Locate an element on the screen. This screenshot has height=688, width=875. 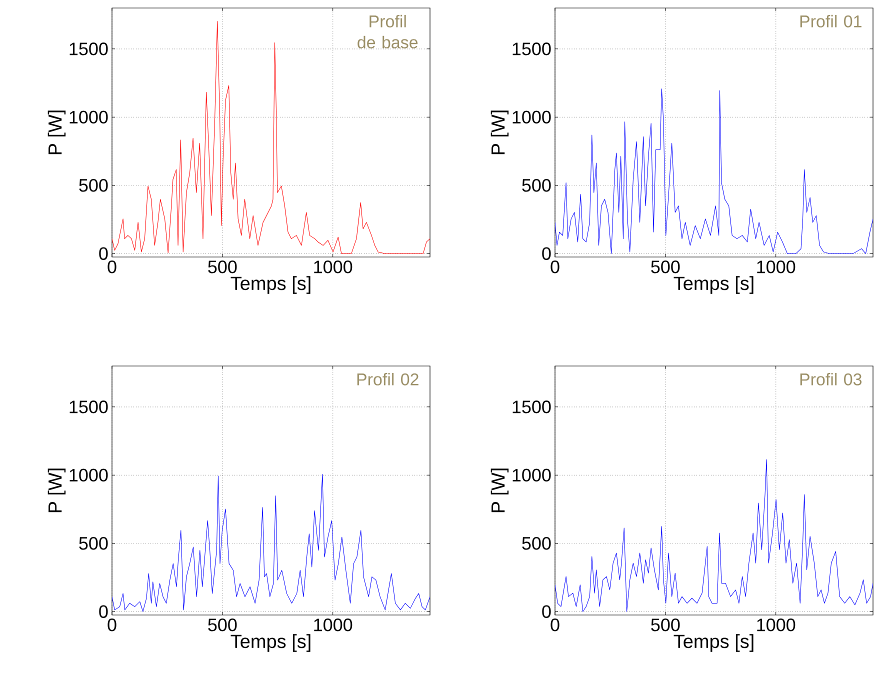
annotation: Profil 03 is located at coordinates (831, 379).